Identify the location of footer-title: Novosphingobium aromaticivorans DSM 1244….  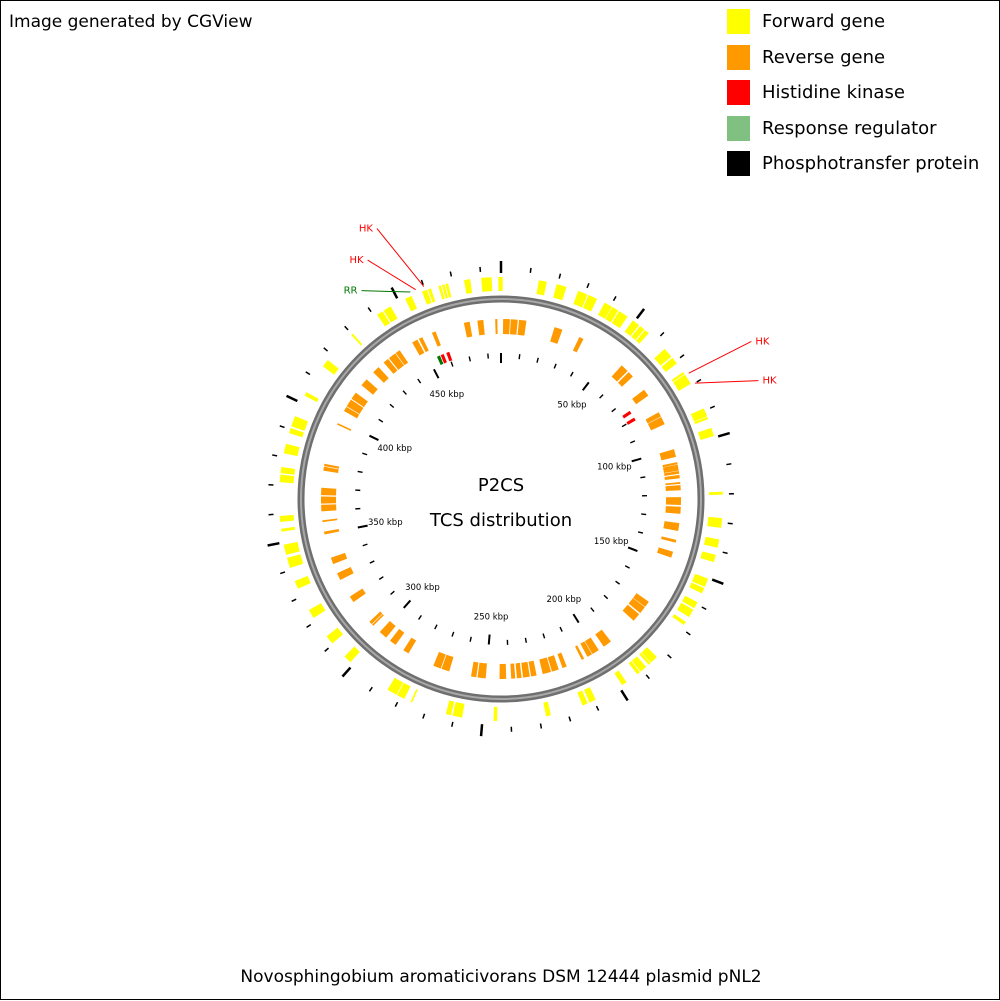
(500, 977).